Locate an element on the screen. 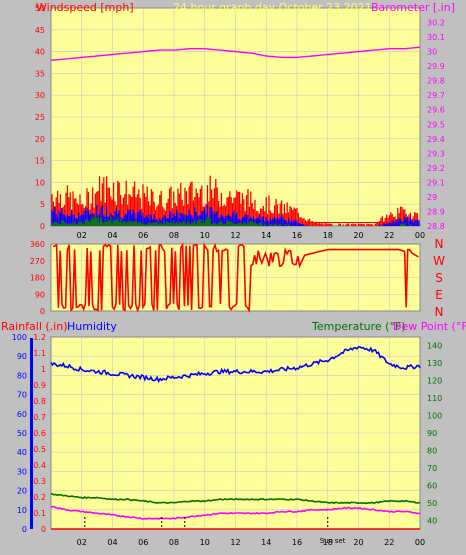 Image resolution: width=466 pixels, height=555 pixels. windspeed-tick-label: 45 is located at coordinates (40, 30).